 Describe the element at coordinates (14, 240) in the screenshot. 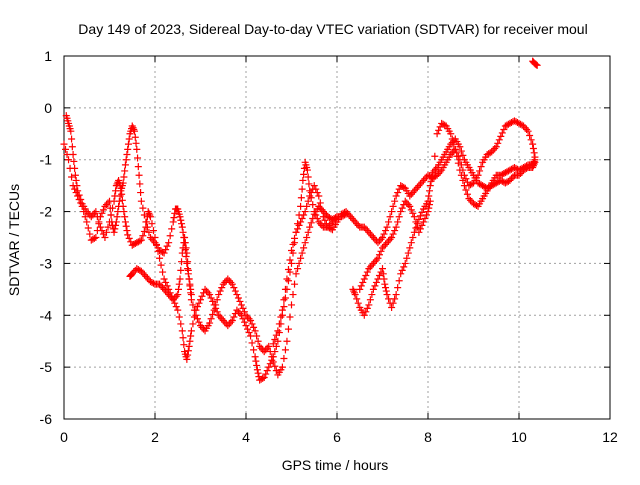

I see `y-axis-label: SDTVAR / TECUs` at that location.